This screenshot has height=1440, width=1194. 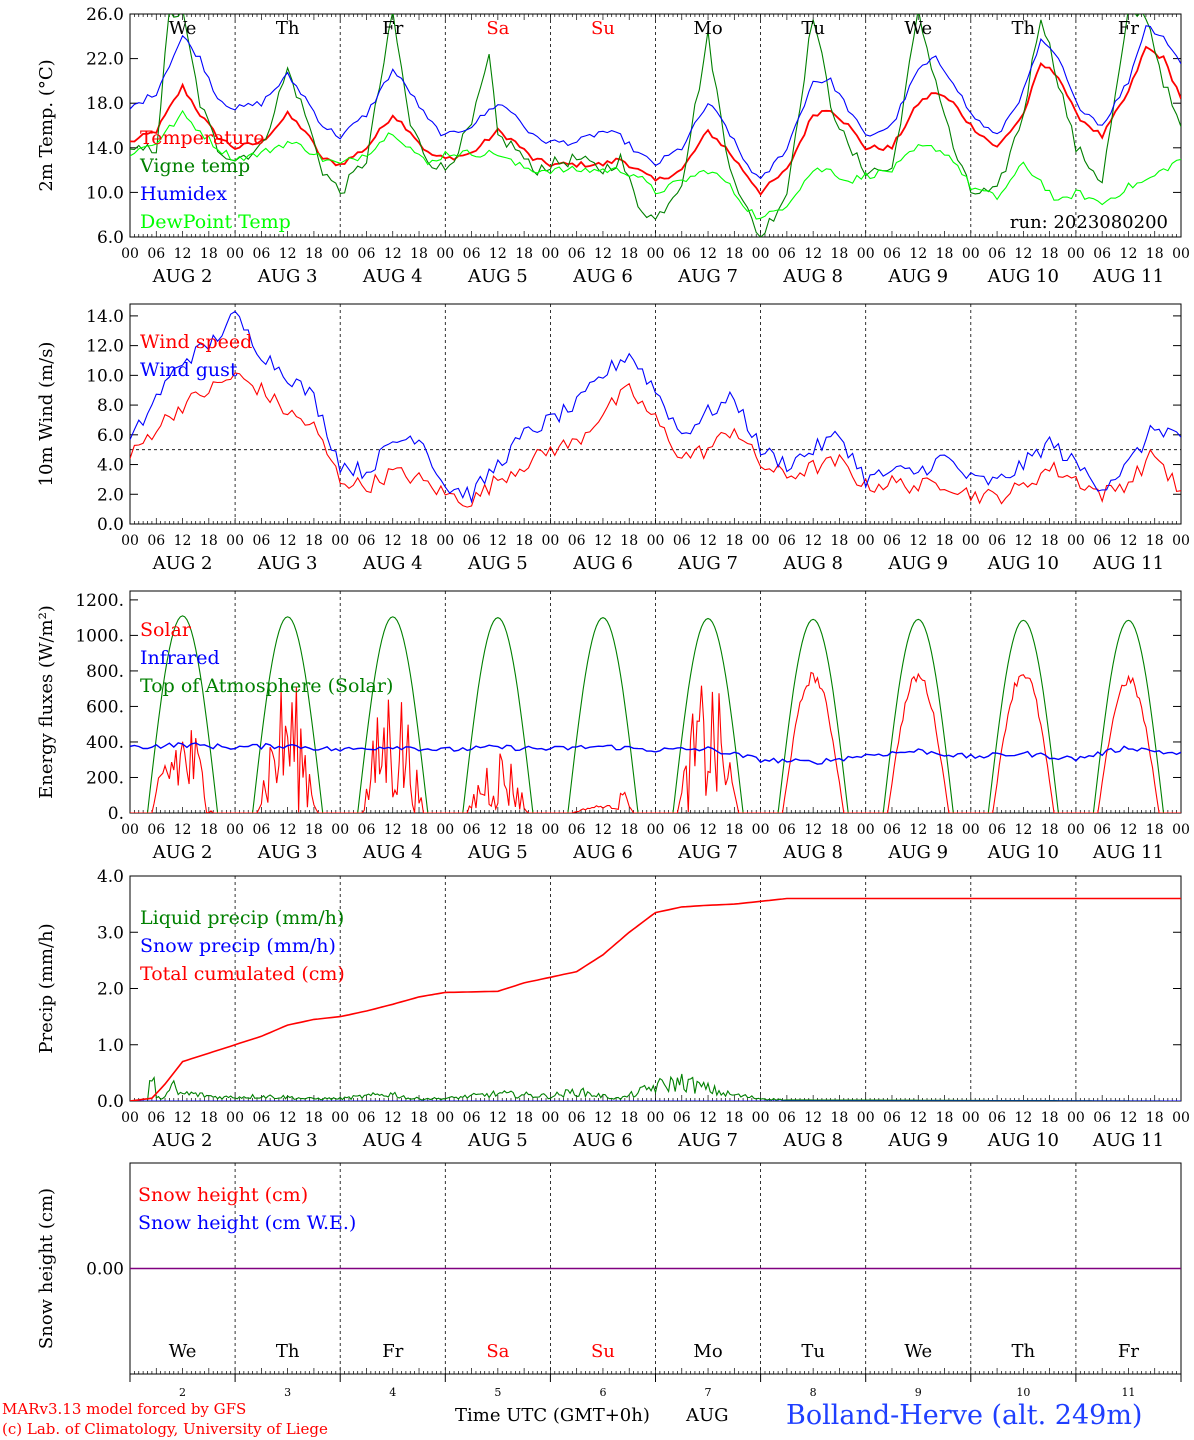 I want to click on y-tick-label: 18.0, so click(x=105, y=104).